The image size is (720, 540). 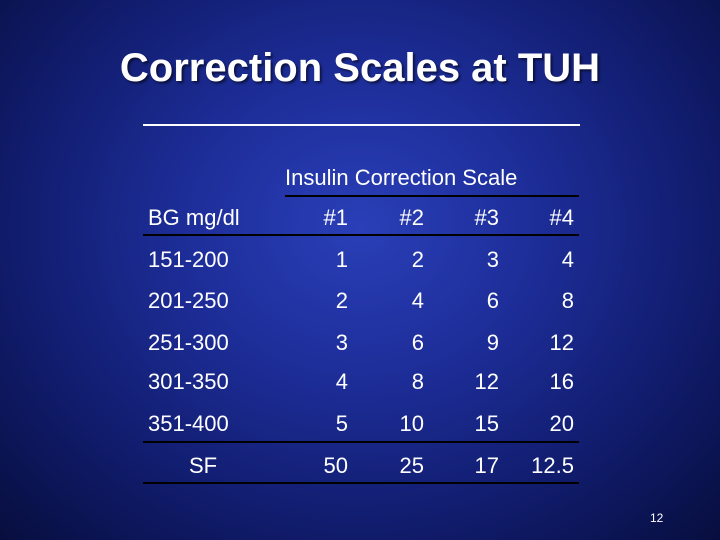 I want to click on body-bottom-rule, so click(x=361, y=442).